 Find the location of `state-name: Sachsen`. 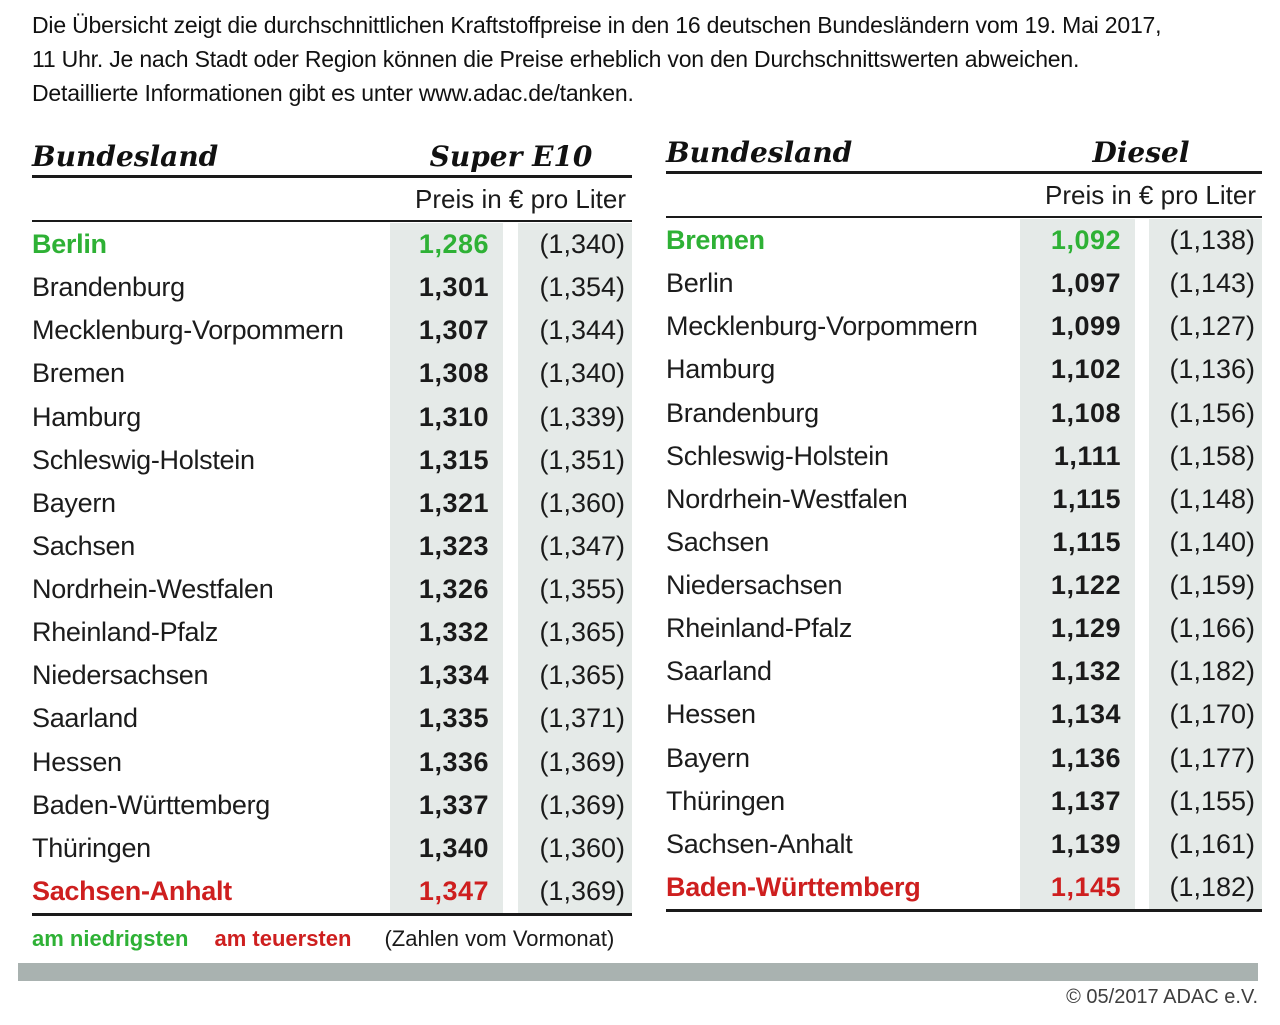

state-name: Sachsen is located at coordinates (717, 541).